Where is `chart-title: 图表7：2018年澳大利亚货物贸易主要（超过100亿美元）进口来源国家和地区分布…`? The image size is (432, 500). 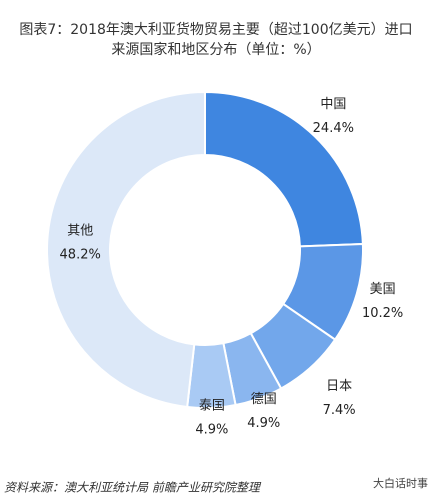 chart-title: 图表7：2018年澳大利亚货物贸易主要（超过100亿美元）进口来源国家和地区分布… is located at coordinates (216, 40).